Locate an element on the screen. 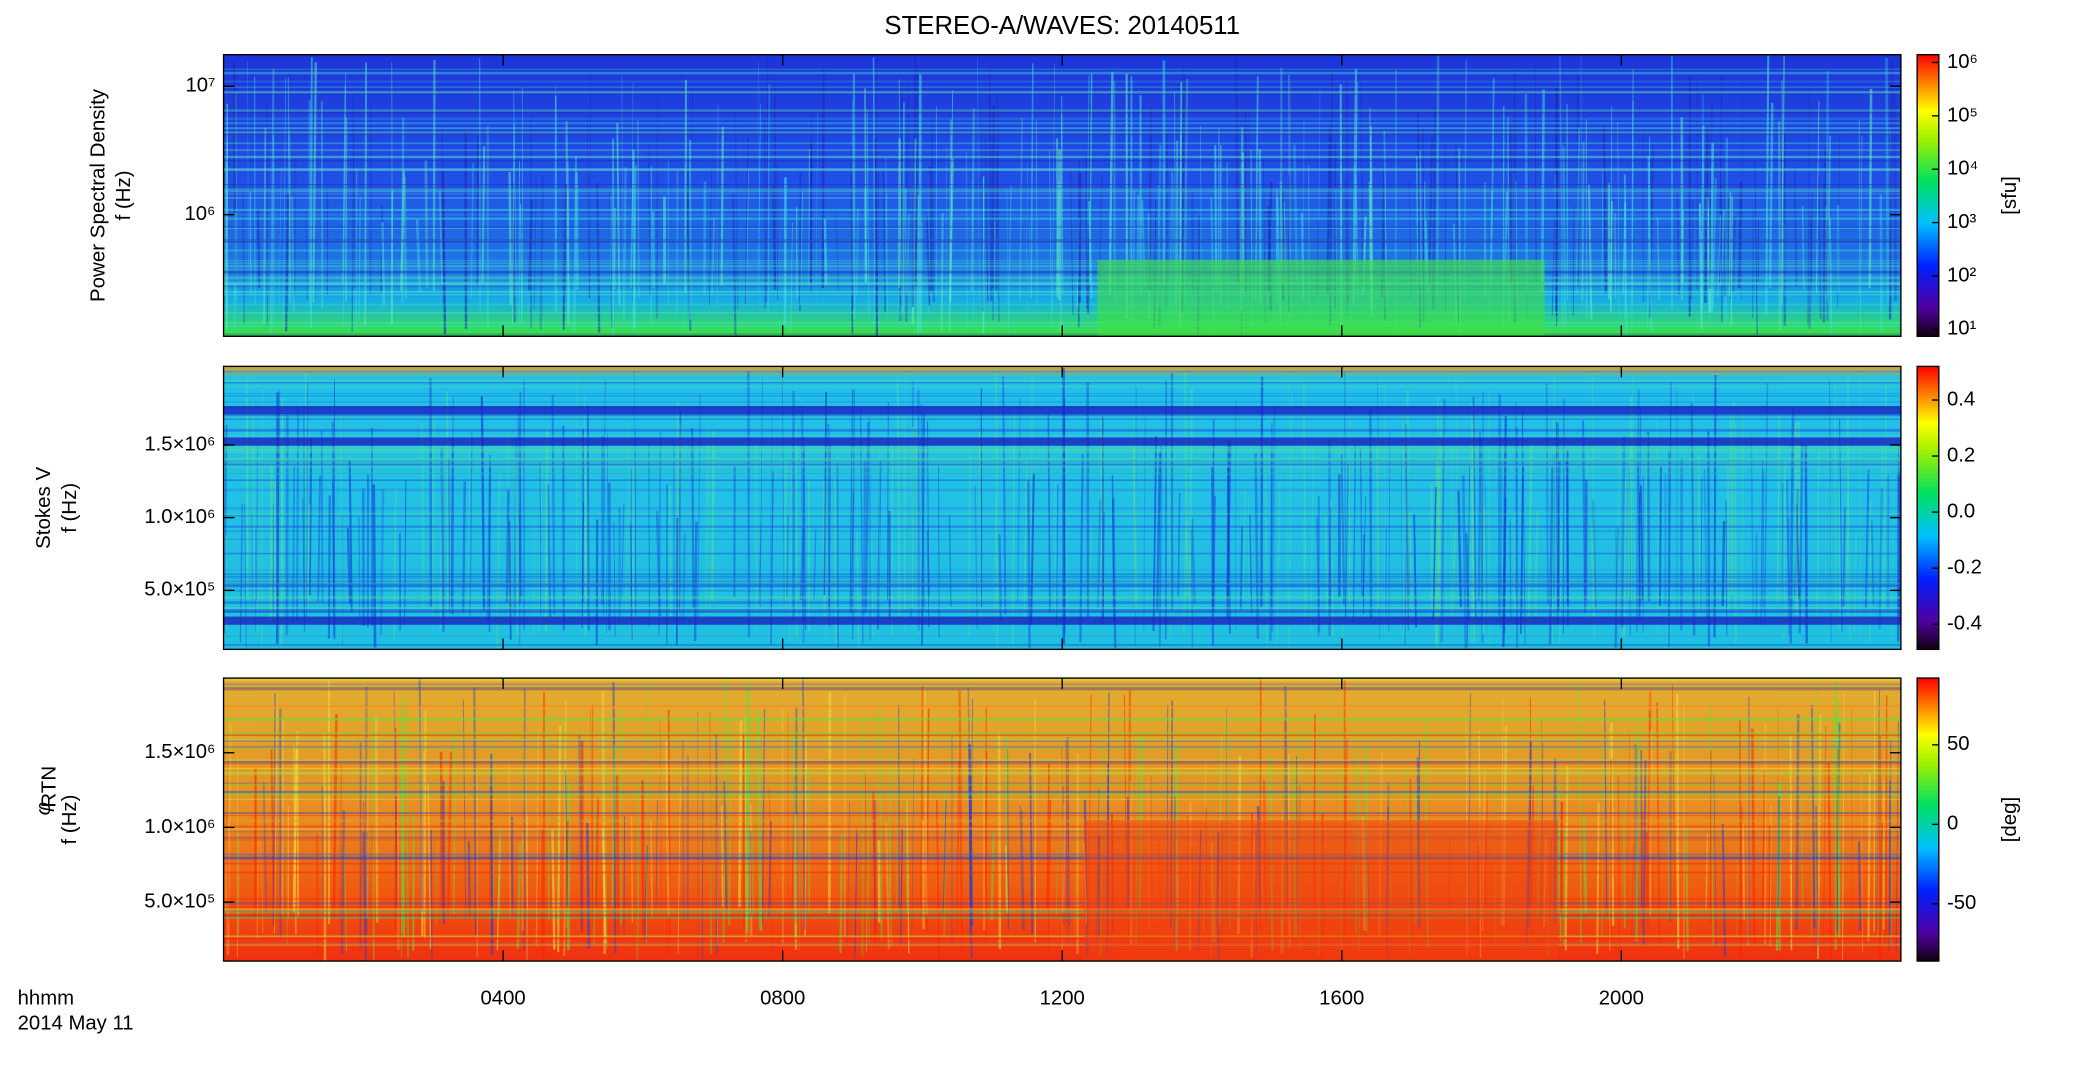 The width and height of the screenshot is (2096, 1080). x-tick-label: 1600 is located at coordinates (1341, 999).